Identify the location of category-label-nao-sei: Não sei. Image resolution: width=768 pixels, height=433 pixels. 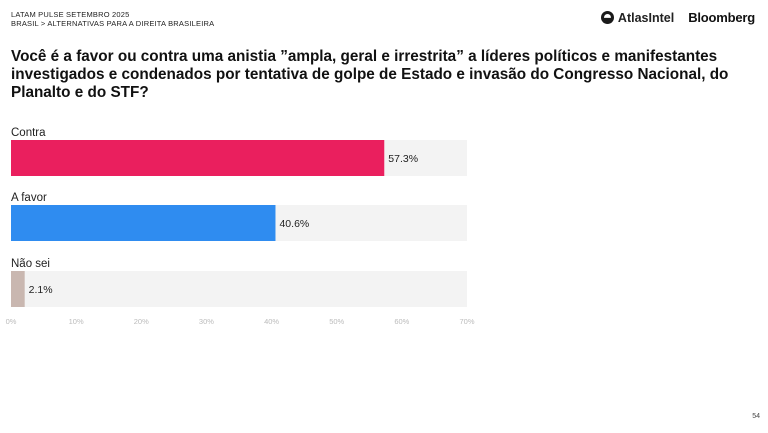
(30, 264).